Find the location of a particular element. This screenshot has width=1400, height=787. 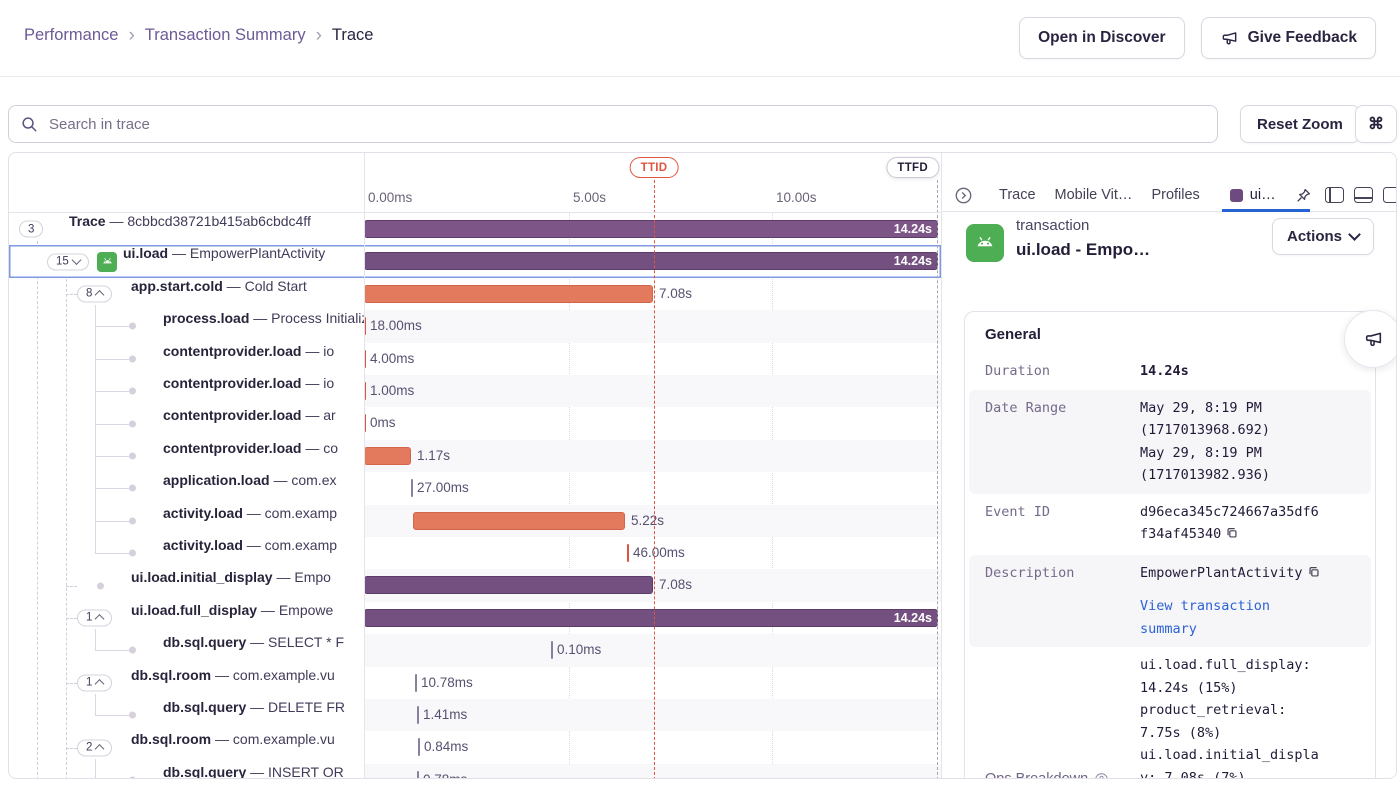

span-op: db.sql.query is located at coordinates (205, 771).